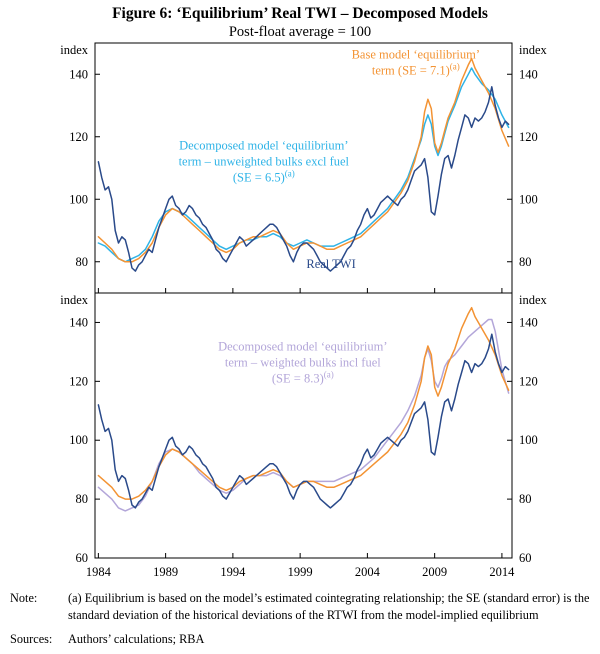 Image resolution: width=600 pixels, height=654 pixels. I want to click on x-tick-label: 1999, so click(300, 572).